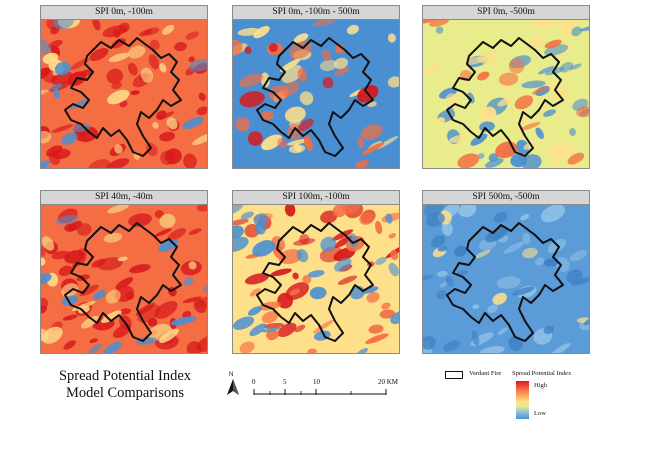 The width and height of the screenshot is (645, 460). What do you see at coordinates (454, 375) in the screenshot?
I see `fire-perimeter-swatch` at bounding box center [454, 375].